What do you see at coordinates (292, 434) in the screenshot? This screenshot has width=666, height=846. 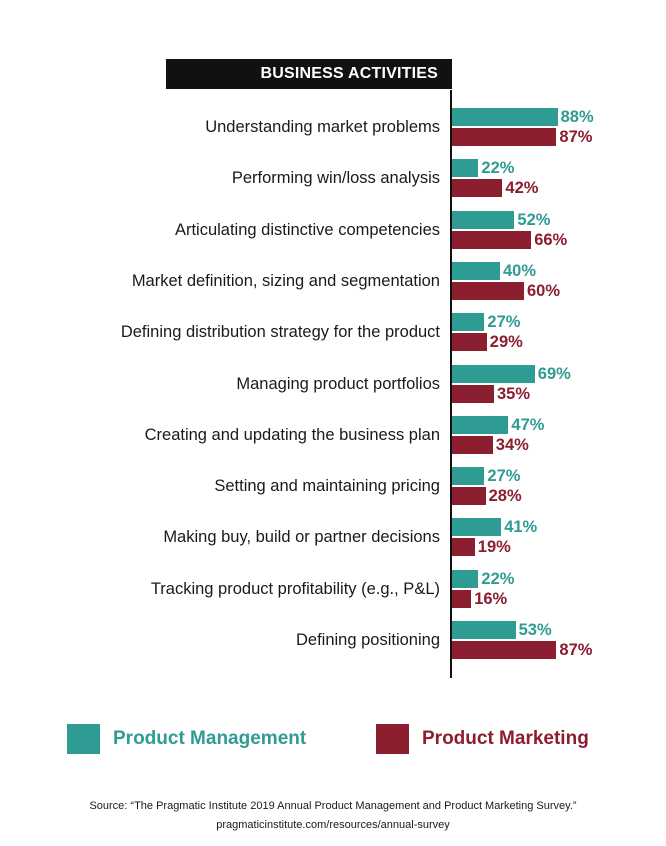 I see `category-label: Creating and updating the business plan` at bounding box center [292, 434].